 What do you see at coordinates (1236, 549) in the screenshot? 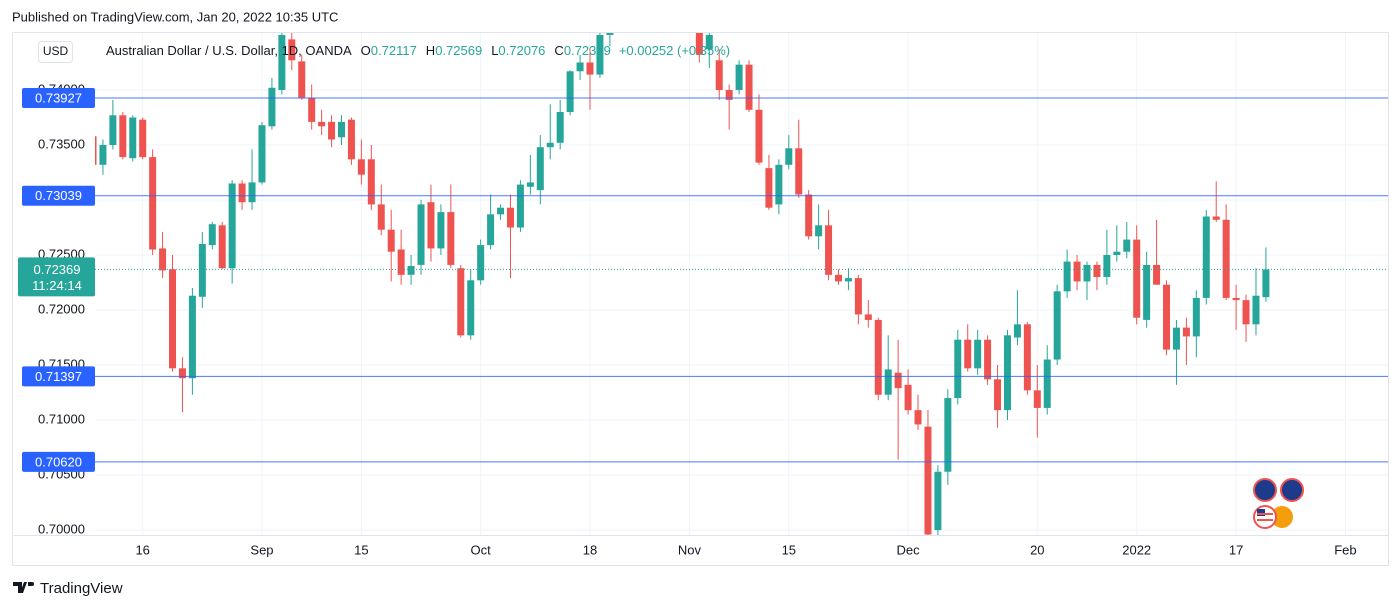
I see `x-tick-label: 17` at bounding box center [1236, 549].